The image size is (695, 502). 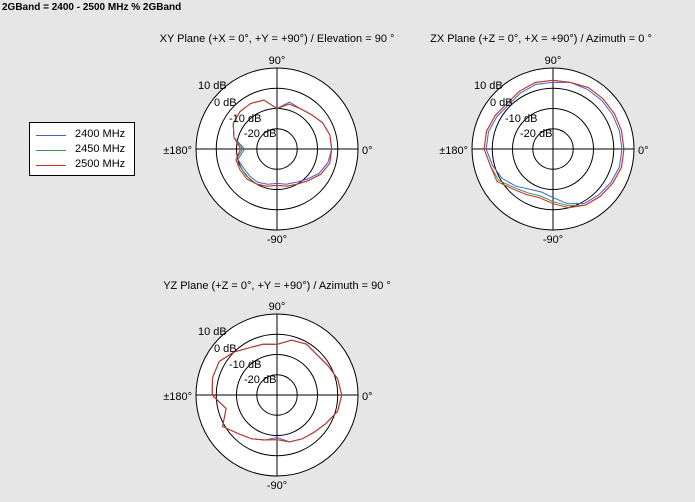 What do you see at coordinates (100, 149) in the screenshot?
I see `legend-label-2450: 2450 MHz` at bounding box center [100, 149].